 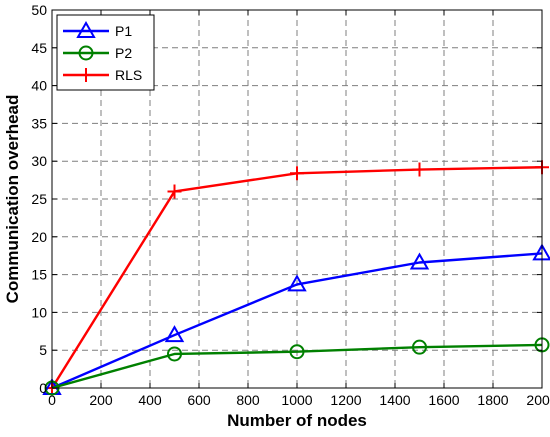 I want to click on legend: P1 P2 RLS, so click(x=105, y=52).